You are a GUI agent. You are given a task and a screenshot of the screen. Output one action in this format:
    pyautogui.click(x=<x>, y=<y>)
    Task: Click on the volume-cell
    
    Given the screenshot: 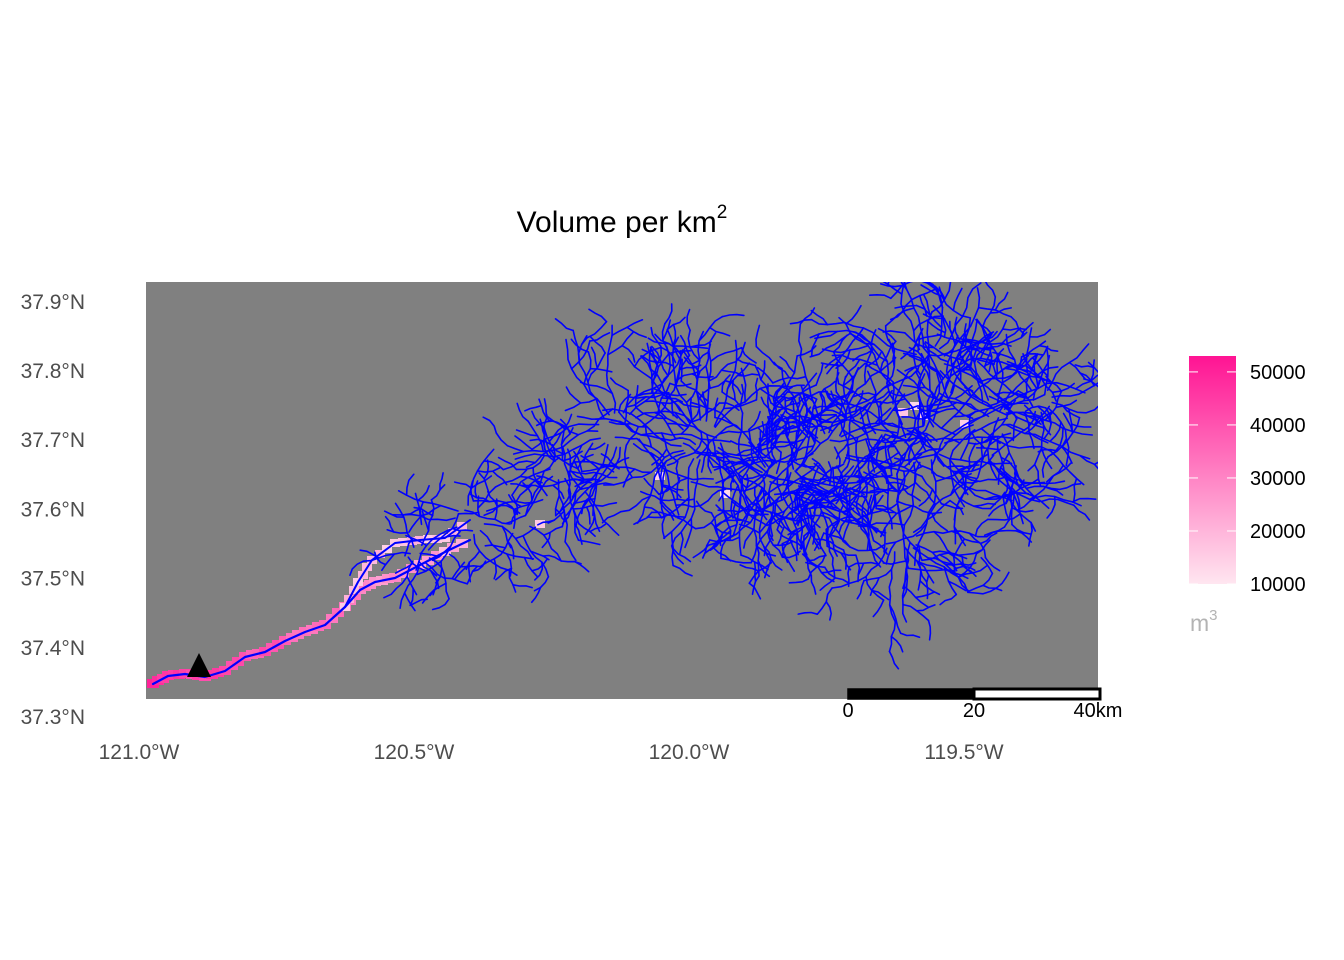 What is the action you would take?
    pyautogui.click(x=925, y=416)
    